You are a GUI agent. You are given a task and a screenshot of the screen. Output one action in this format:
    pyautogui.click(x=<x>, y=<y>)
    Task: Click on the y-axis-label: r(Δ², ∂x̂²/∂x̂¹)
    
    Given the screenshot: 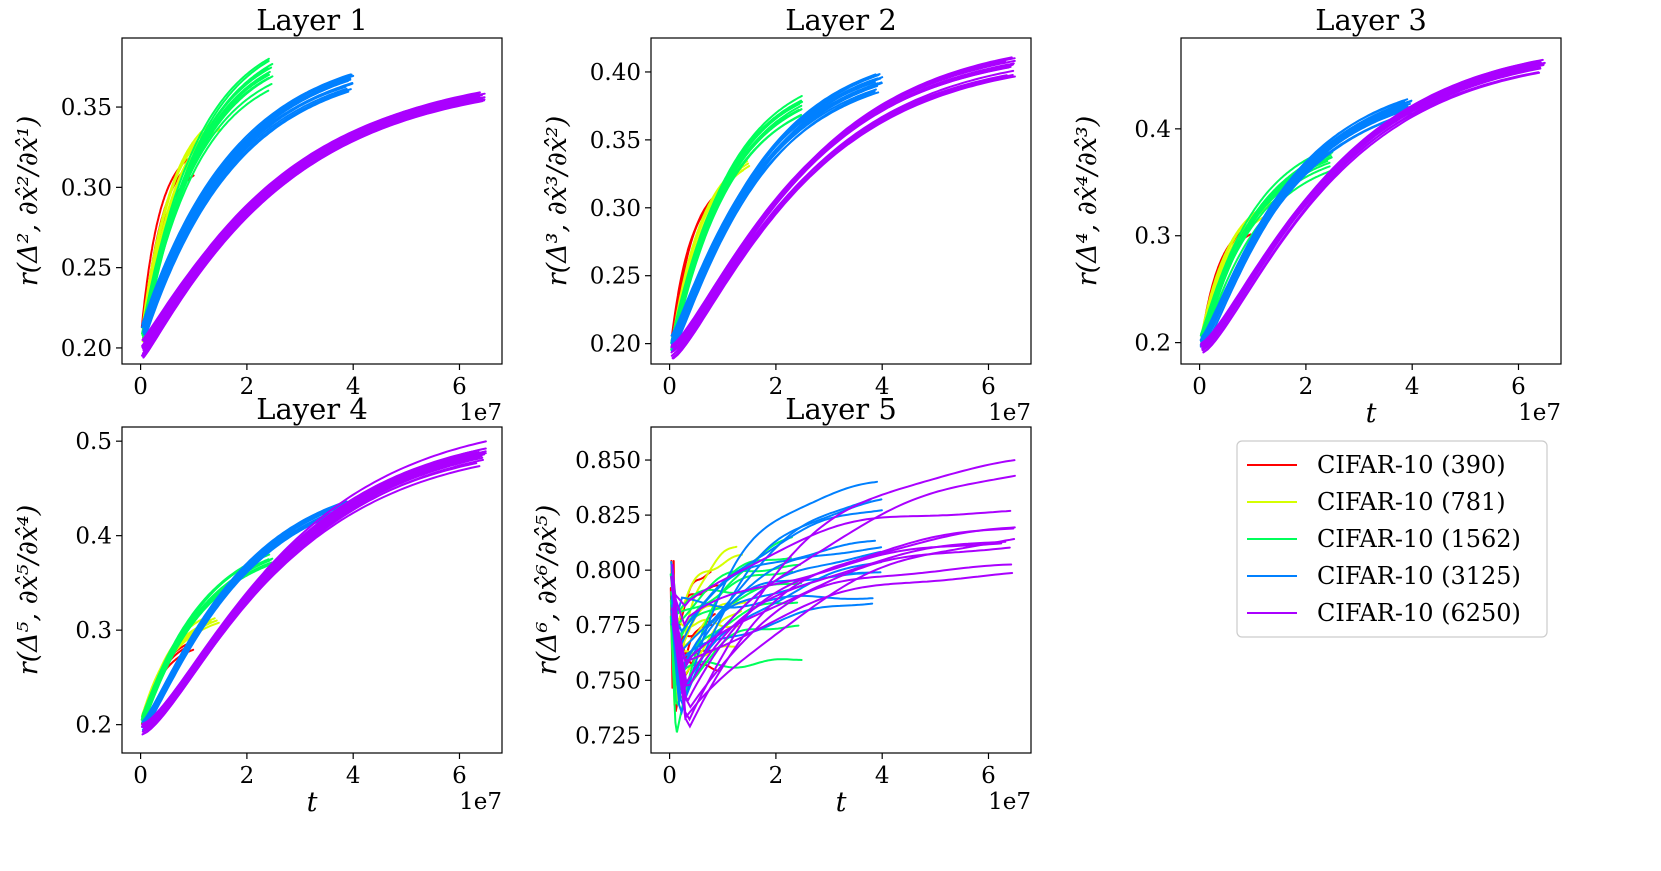 What is the action you would take?
    pyautogui.click(x=28, y=201)
    